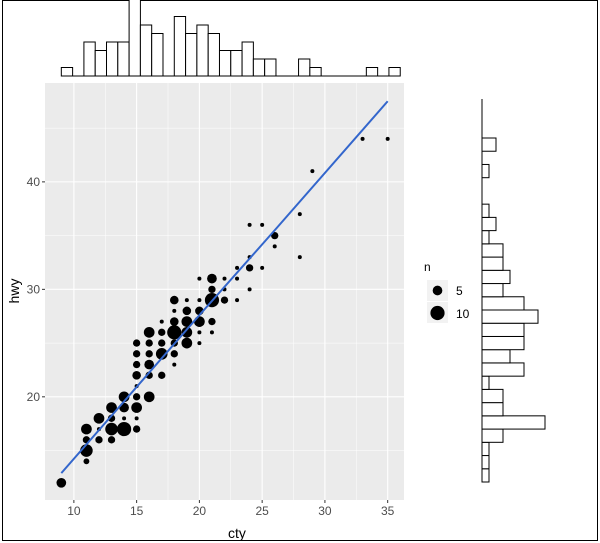 This screenshot has height=543, width=600. Describe the element at coordinates (200, 511) in the screenshot. I see `x-tick-label: 20` at that location.